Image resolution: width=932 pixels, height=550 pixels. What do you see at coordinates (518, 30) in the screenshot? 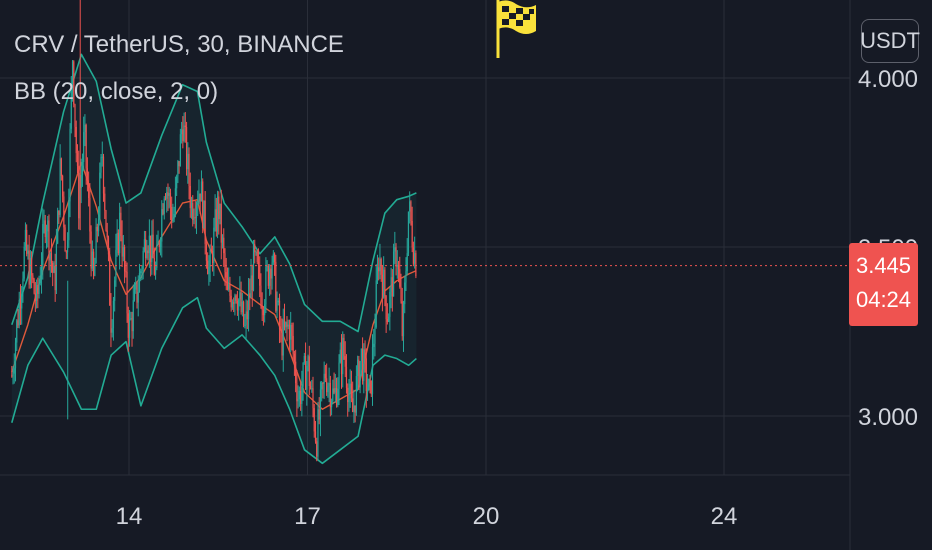
I see `checkered-flag-icon` at bounding box center [518, 30].